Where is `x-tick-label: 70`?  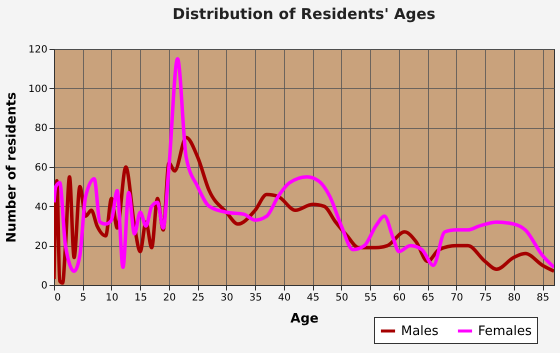 x-tick-label: 70 is located at coordinates (457, 298).